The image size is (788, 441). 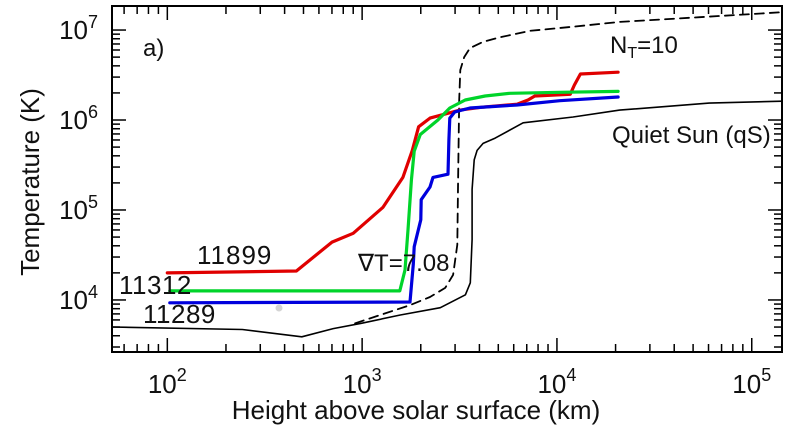 I want to click on temperature-gradient-annotation: ∇T=7.08, so click(x=404, y=263).